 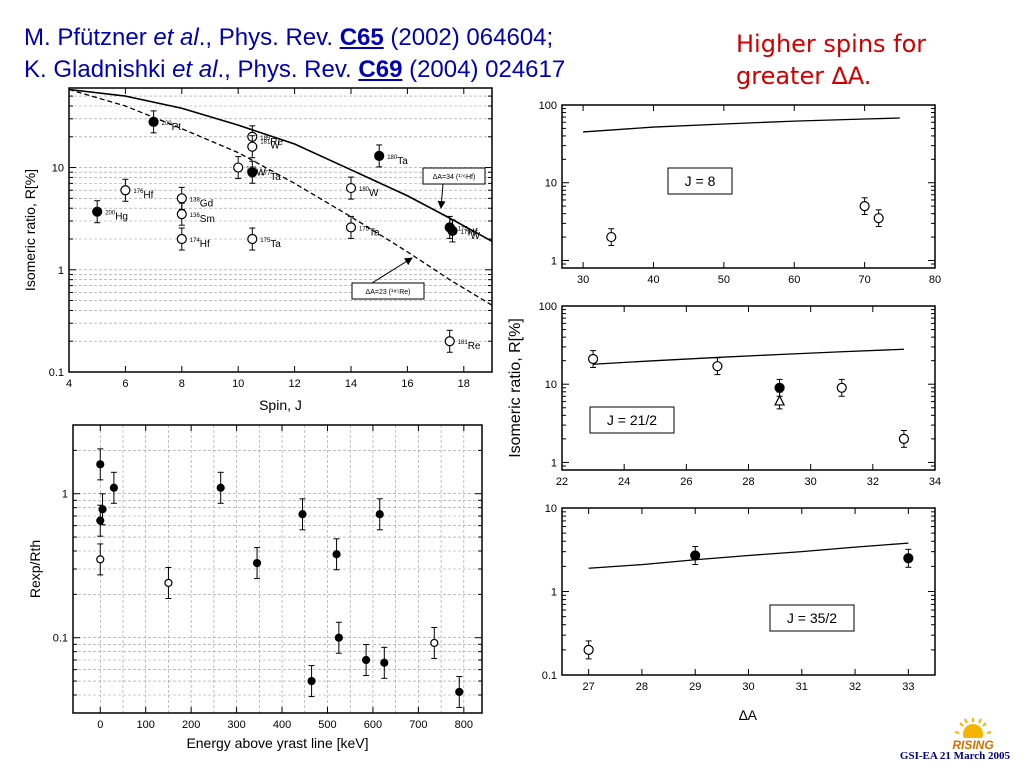 I want to click on ref1-rest: (2002) 064604;, so click(x=468, y=37).